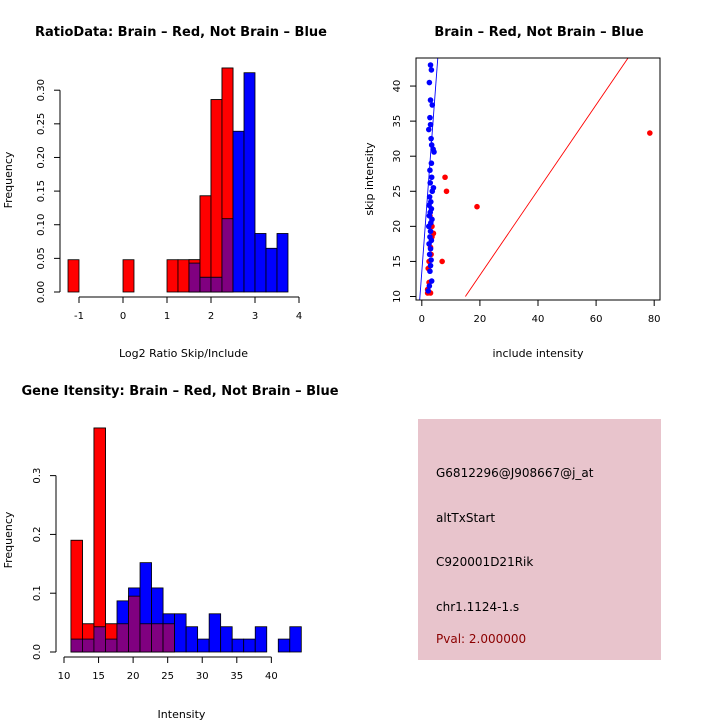 This screenshot has height=720, width=720. Describe the element at coordinates (167, 316) in the screenshot. I see `x-tick-label: 1` at that location.